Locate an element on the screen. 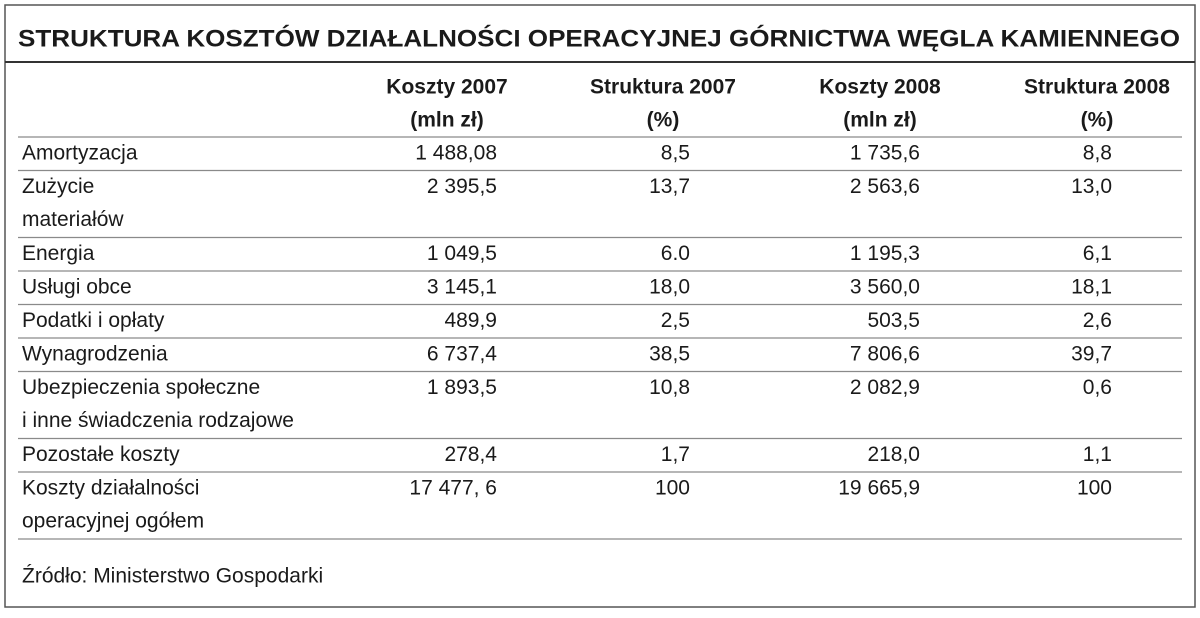 This screenshot has height=618, width=1200. row-label: Usługi obce is located at coordinates (77, 287).